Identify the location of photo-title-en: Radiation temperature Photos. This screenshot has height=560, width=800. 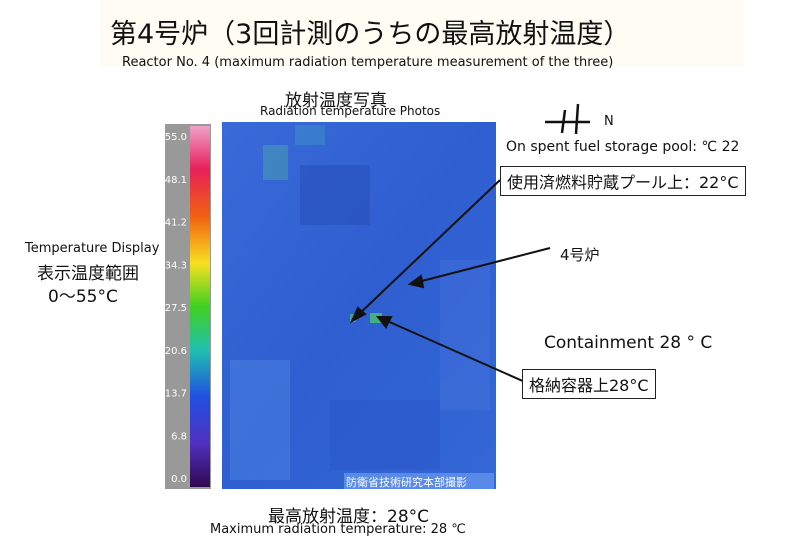
(350, 111).